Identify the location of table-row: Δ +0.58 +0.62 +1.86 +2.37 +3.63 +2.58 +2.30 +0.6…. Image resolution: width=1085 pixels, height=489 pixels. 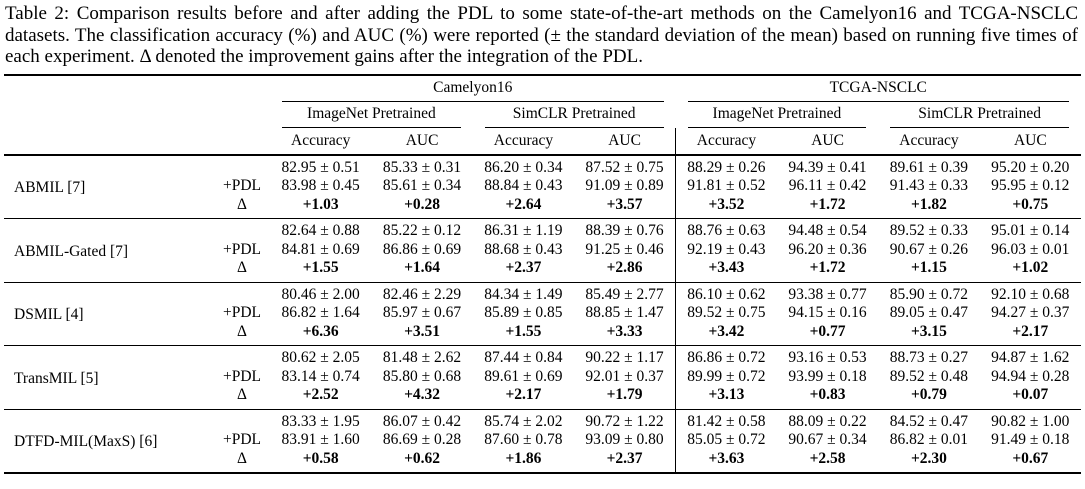
(542, 461).